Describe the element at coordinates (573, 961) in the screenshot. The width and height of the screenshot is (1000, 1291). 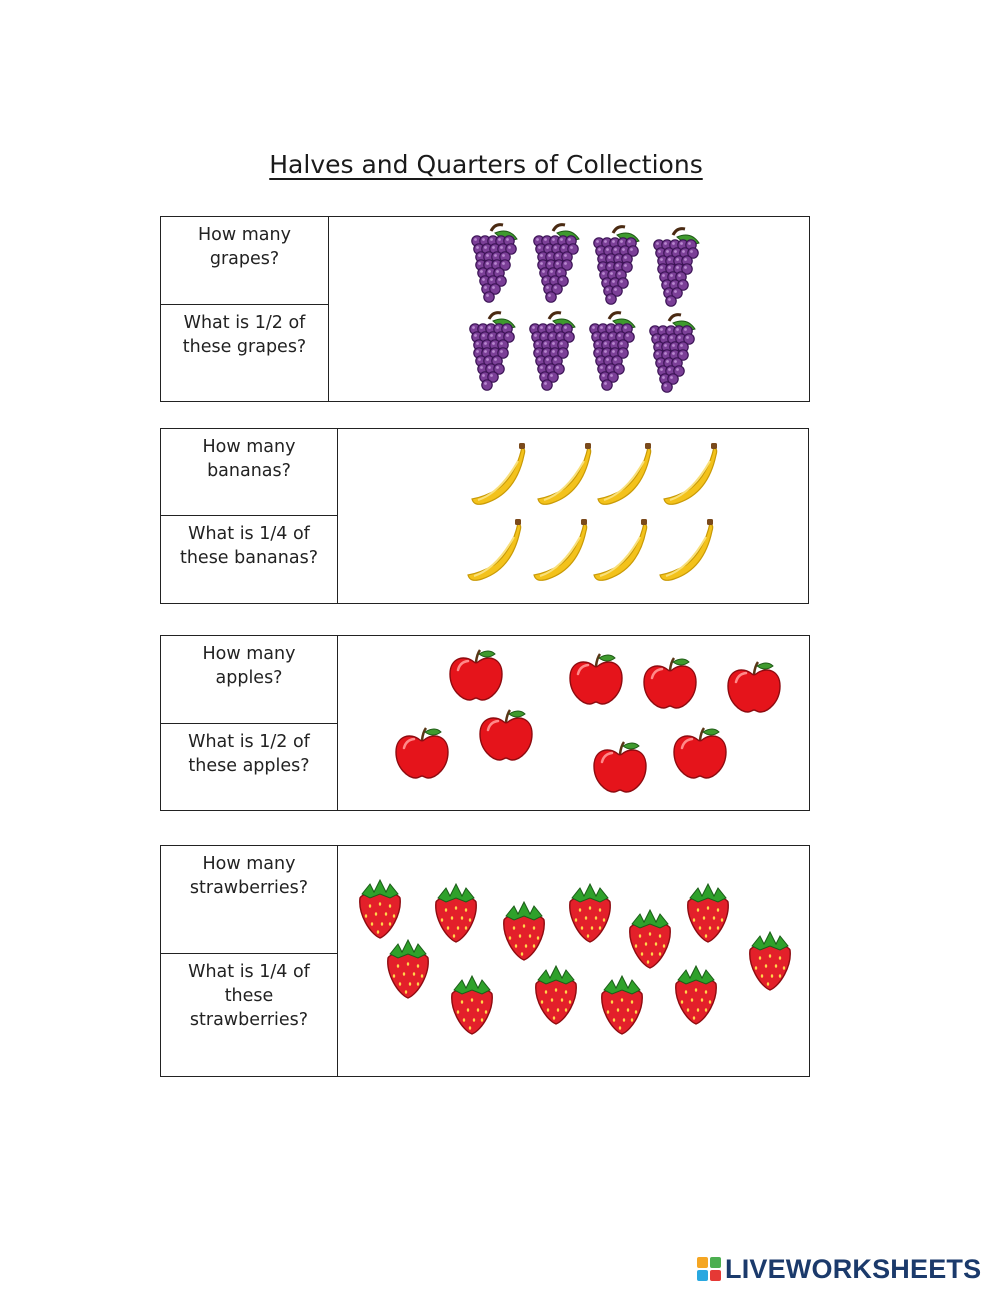
I see `strawberries-picture` at that location.